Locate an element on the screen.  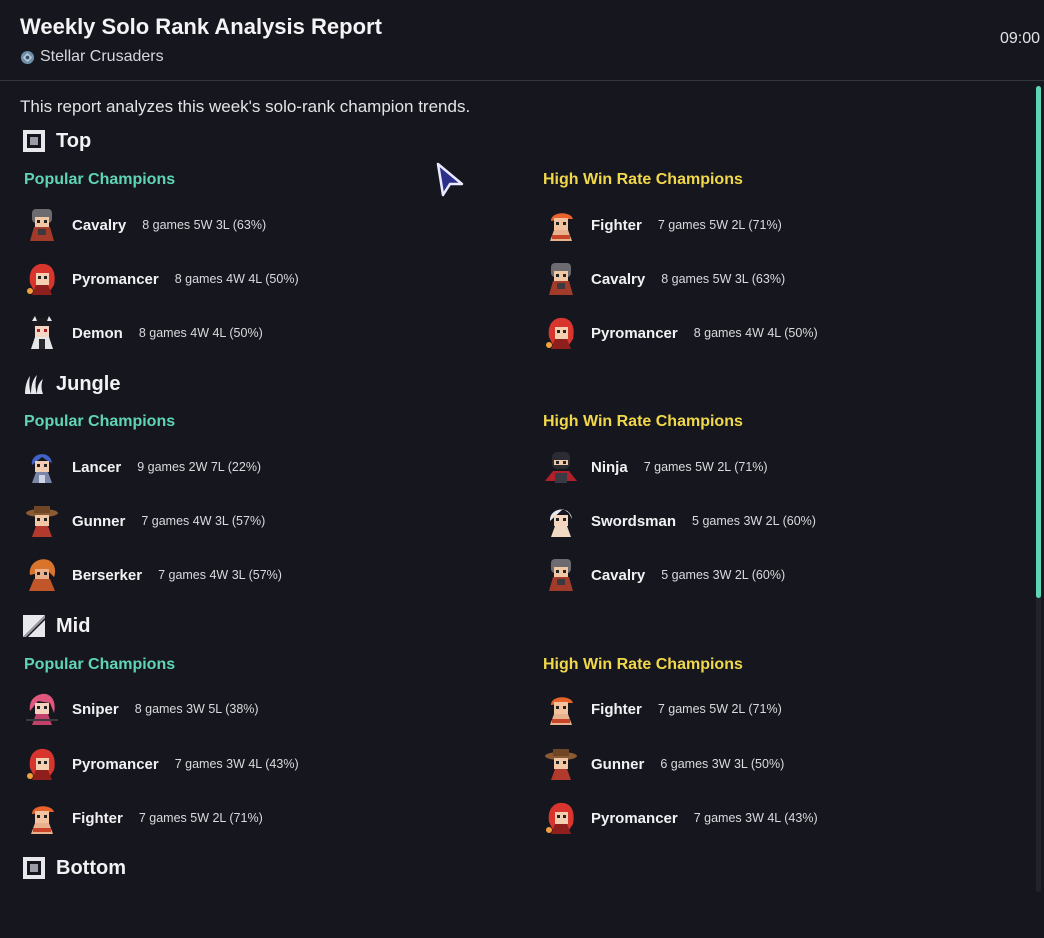
champion-row: Gunner 7 games 4W 3L (57%) is located at coordinates (144, 521).